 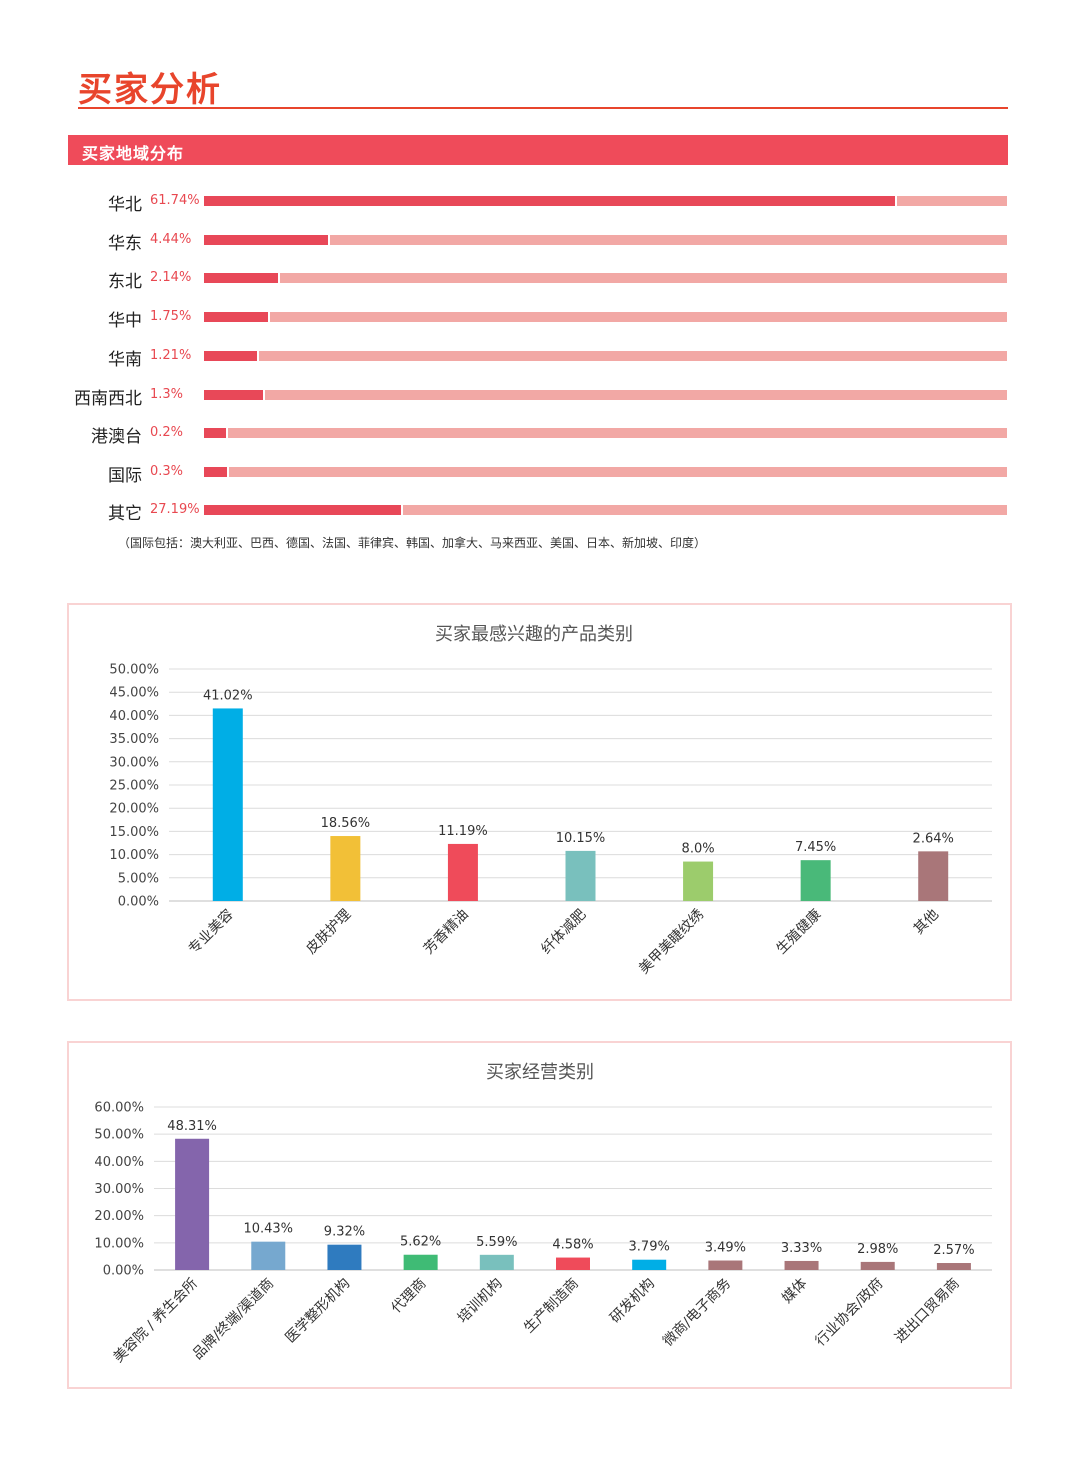 What do you see at coordinates (125, 321) in the screenshot?
I see `region-name: 华中` at bounding box center [125, 321].